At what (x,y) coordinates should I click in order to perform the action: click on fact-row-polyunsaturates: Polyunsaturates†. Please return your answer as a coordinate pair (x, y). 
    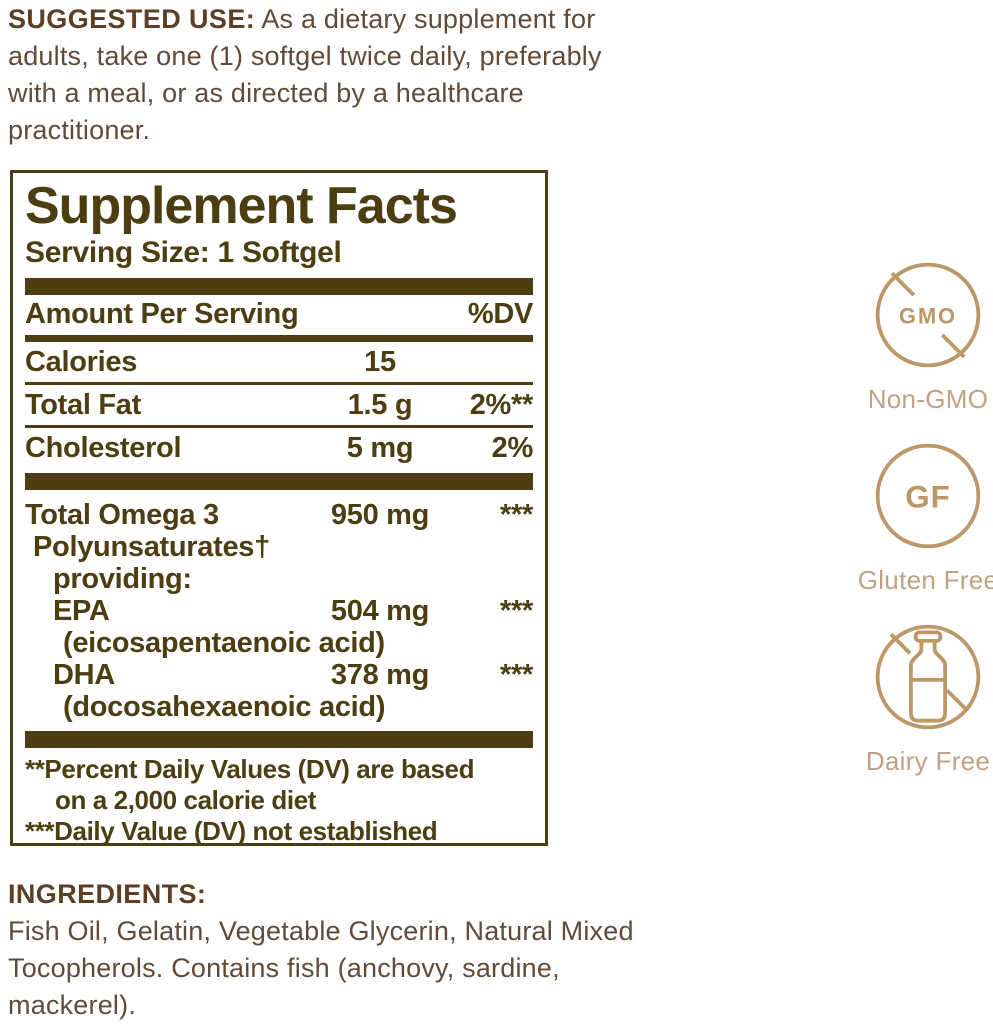
    Looking at the image, I should click on (151, 547).